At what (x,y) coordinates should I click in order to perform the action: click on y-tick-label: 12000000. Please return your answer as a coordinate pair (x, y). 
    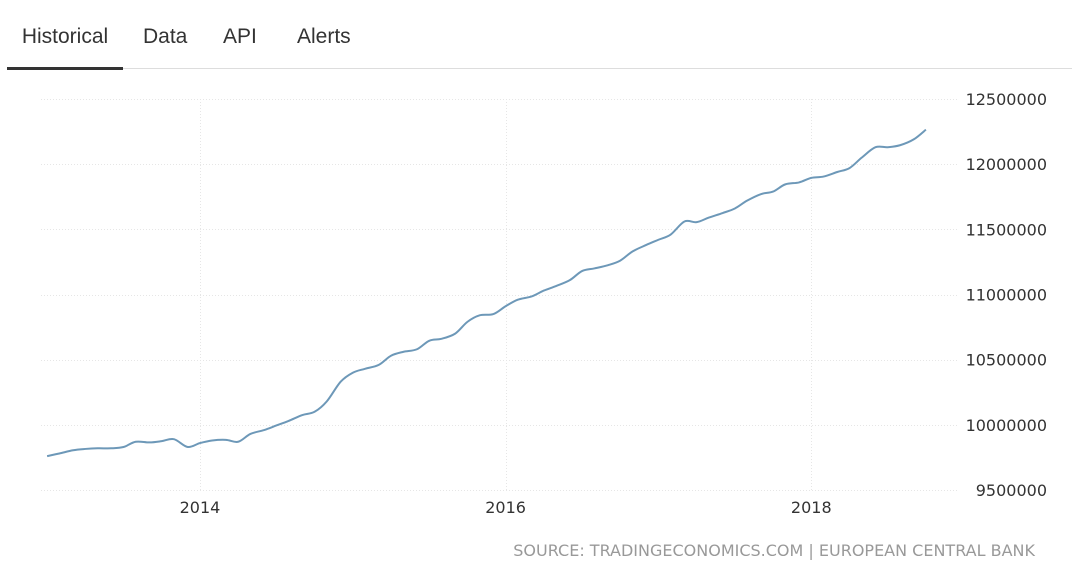
    Looking at the image, I should click on (1006, 164).